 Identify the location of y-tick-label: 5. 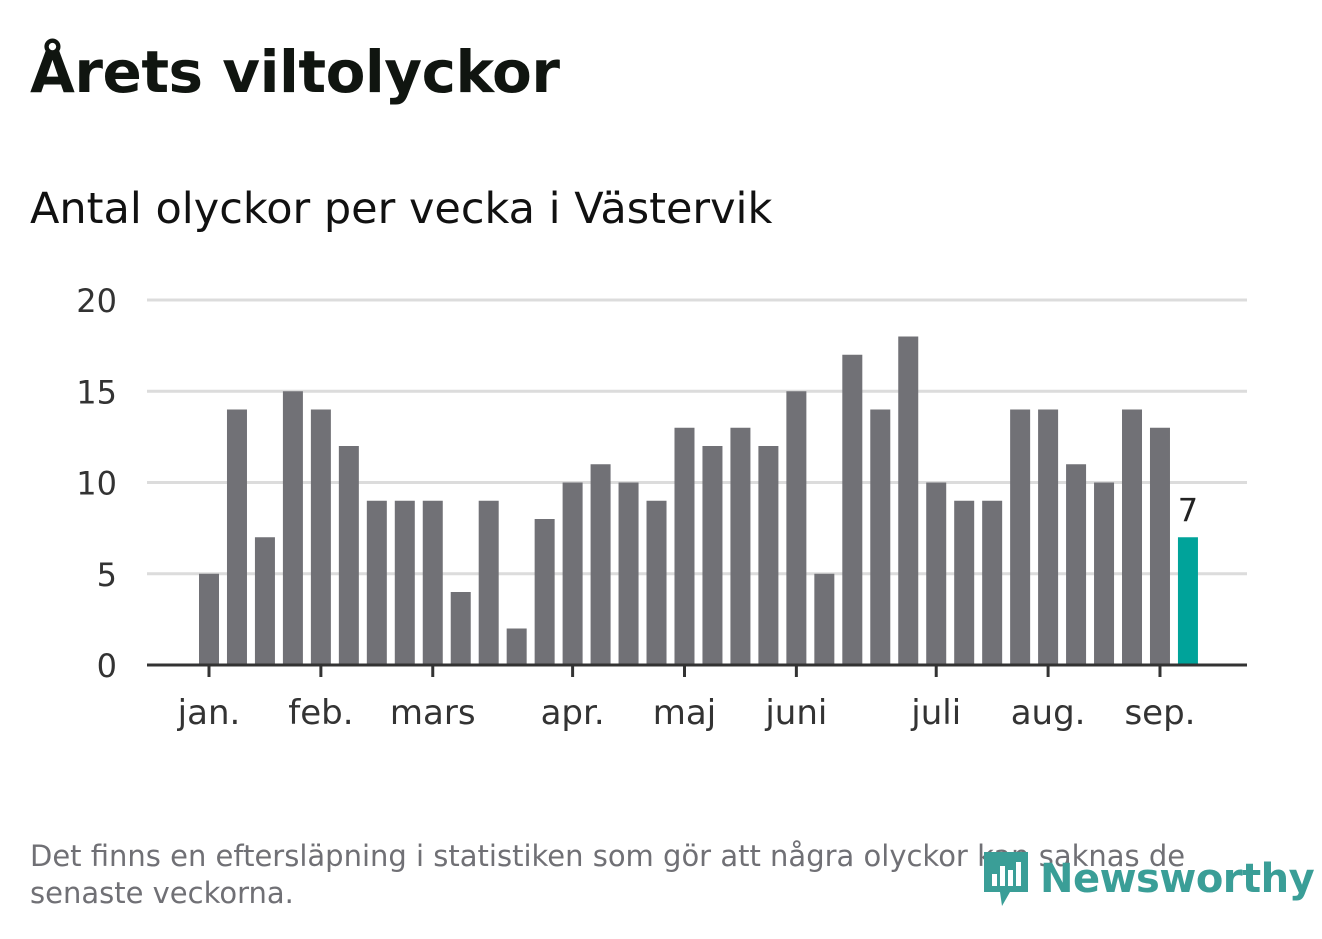
(107, 575).